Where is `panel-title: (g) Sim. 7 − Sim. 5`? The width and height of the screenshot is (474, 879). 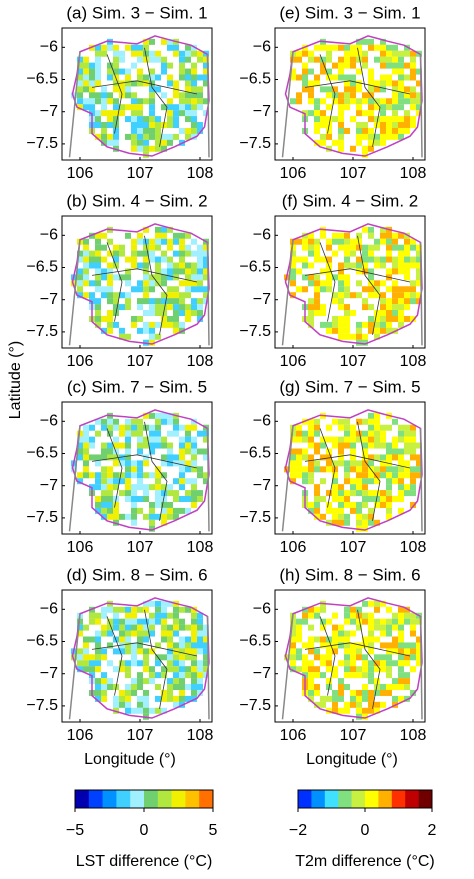 panel-title: (g) Sim. 7 − Sim. 5 is located at coordinates (349, 386).